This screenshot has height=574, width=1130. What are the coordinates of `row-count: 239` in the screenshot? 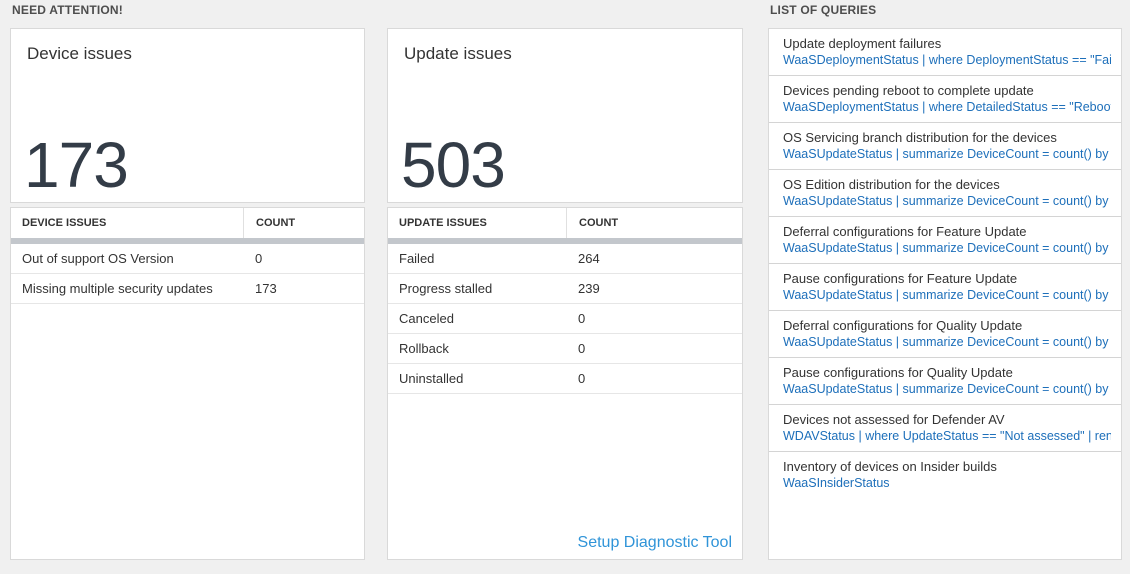 It's located at (589, 288).